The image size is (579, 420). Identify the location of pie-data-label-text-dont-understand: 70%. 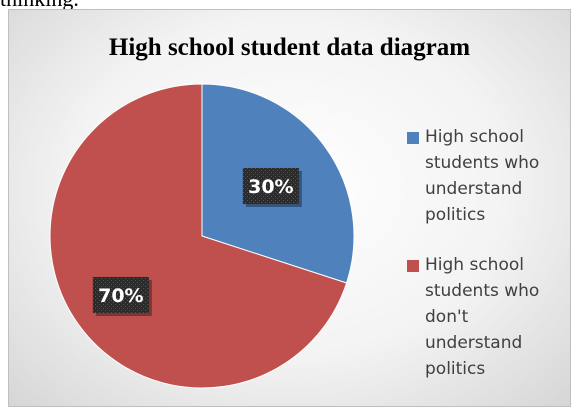
(120, 296).